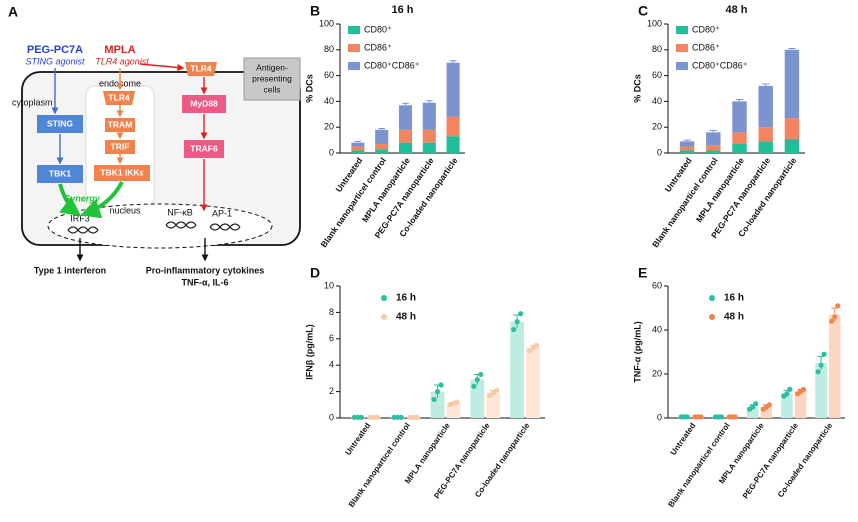  What do you see at coordinates (331, 365) in the screenshot?
I see `y-tick-label: 4` at bounding box center [331, 365].